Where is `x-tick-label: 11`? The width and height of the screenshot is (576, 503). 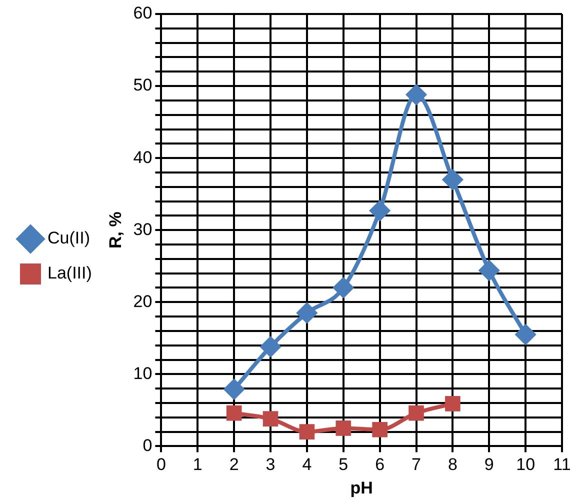
x-tick-label: 11 is located at coordinates (562, 464).